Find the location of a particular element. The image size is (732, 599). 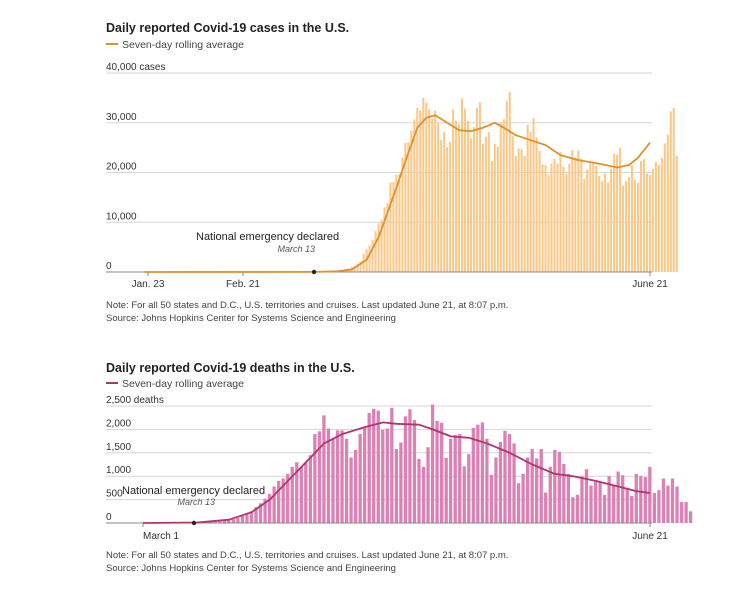

x-tick-label: March 1 is located at coordinates (161, 536).